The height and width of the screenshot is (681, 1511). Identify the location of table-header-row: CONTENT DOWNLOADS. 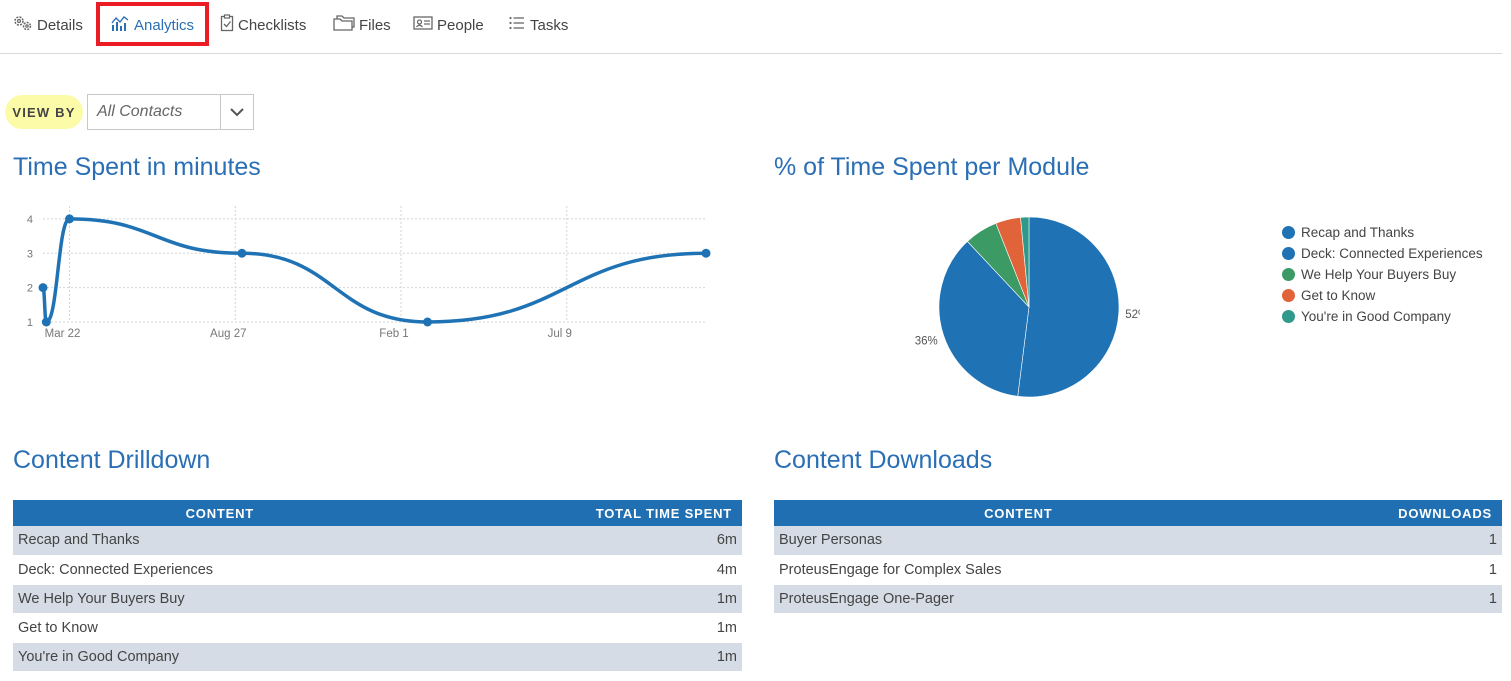
(1138, 513).